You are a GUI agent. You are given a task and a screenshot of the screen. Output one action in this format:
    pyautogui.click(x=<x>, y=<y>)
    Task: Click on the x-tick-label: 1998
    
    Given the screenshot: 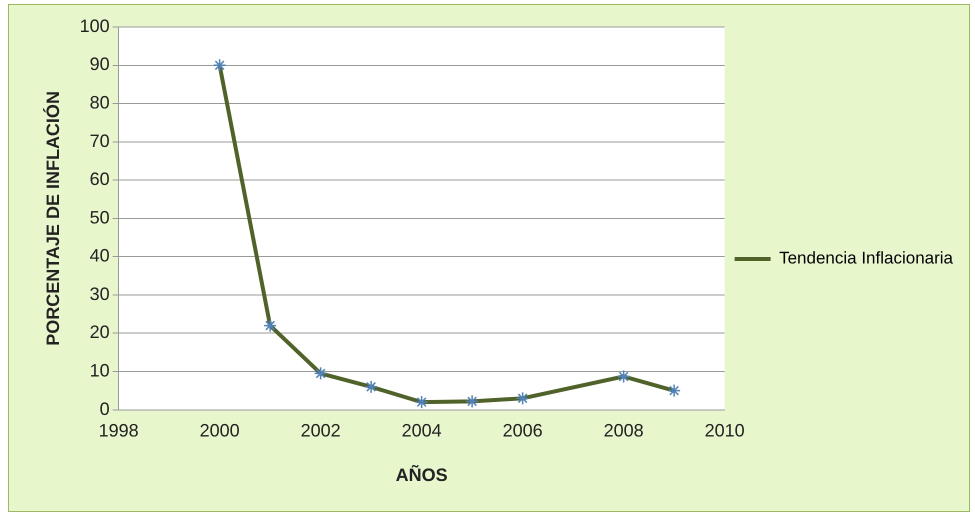 What is the action you would take?
    pyautogui.click(x=118, y=430)
    